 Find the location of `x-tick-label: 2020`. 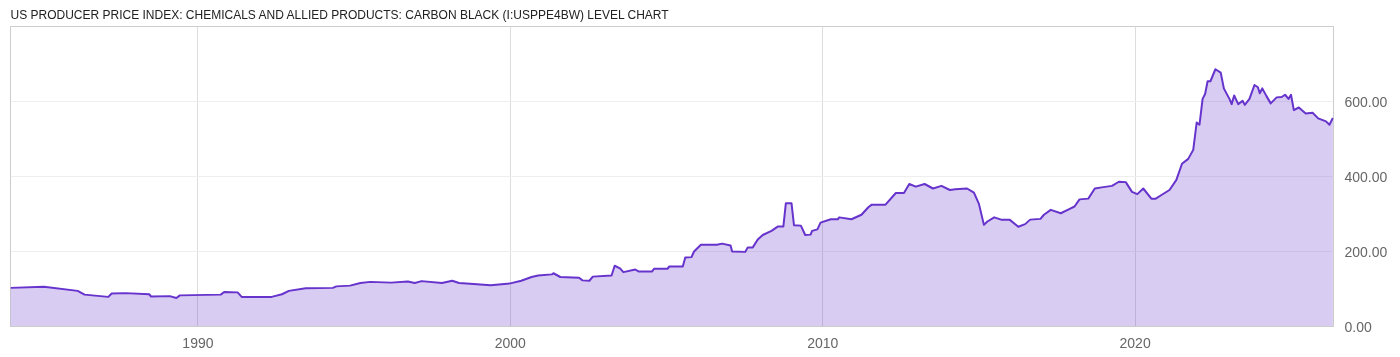

x-tick-label: 2020 is located at coordinates (1135, 342).